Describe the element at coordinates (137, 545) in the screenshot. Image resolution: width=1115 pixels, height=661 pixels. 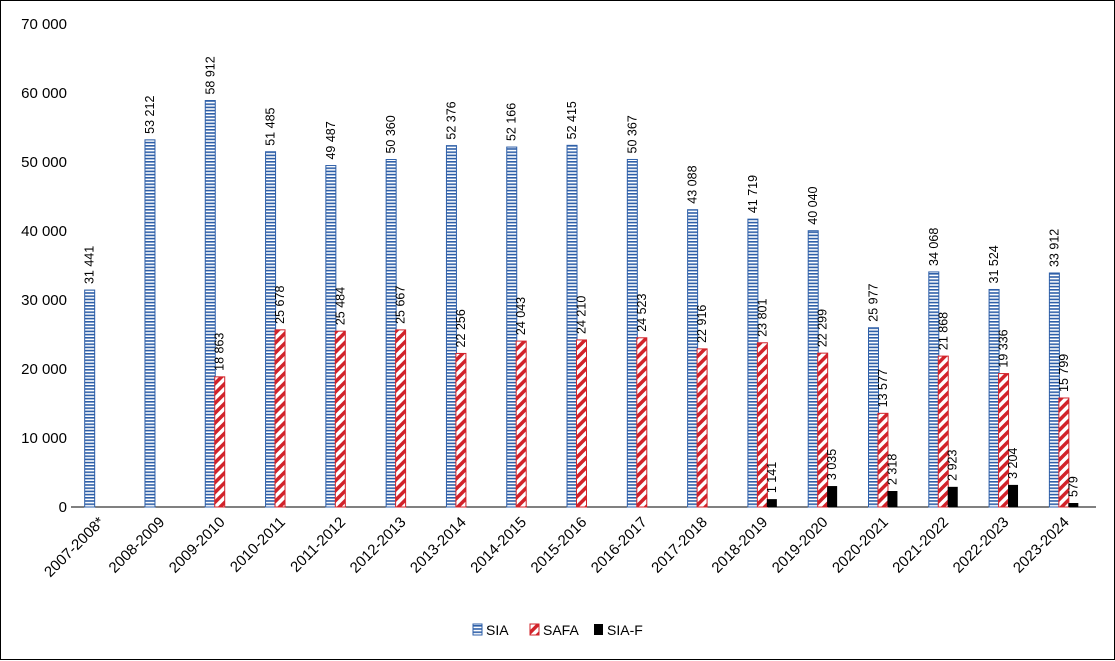
I see `x-tick-label: 2008-2009` at that location.